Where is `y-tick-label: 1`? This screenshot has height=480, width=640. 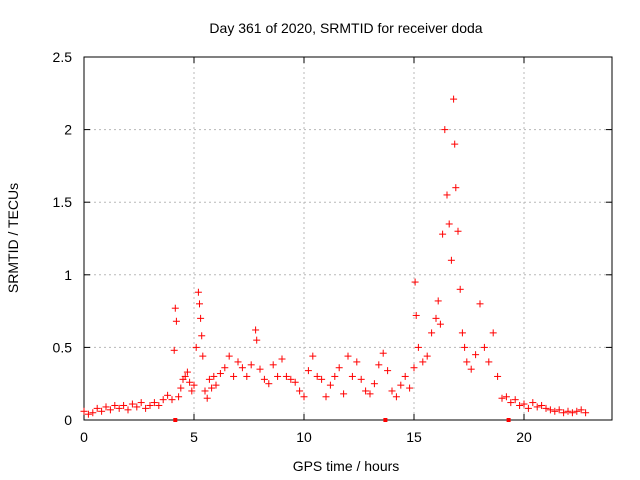
y-tick-label: 1 is located at coordinates (68, 275).